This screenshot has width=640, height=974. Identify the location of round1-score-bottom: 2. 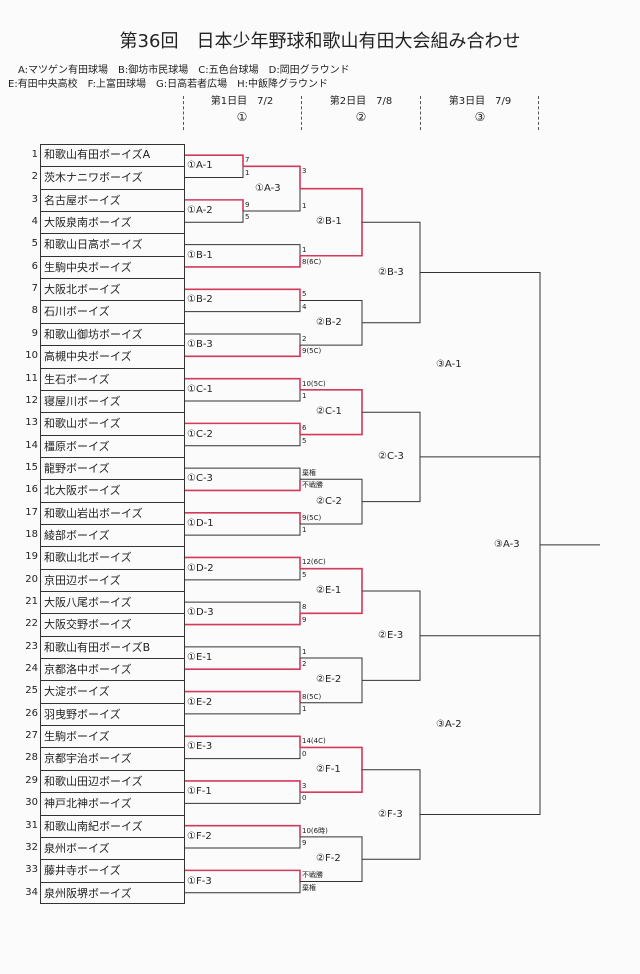
(304, 664).